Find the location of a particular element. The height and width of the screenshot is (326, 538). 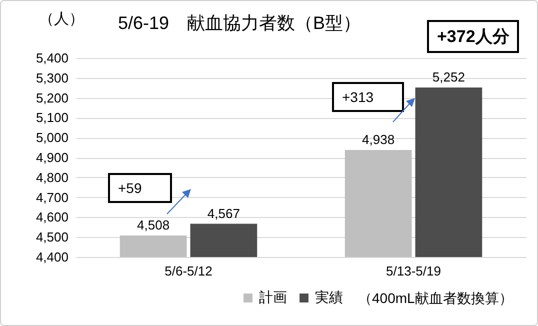

data-label: 4,508 is located at coordinates (153, 225).